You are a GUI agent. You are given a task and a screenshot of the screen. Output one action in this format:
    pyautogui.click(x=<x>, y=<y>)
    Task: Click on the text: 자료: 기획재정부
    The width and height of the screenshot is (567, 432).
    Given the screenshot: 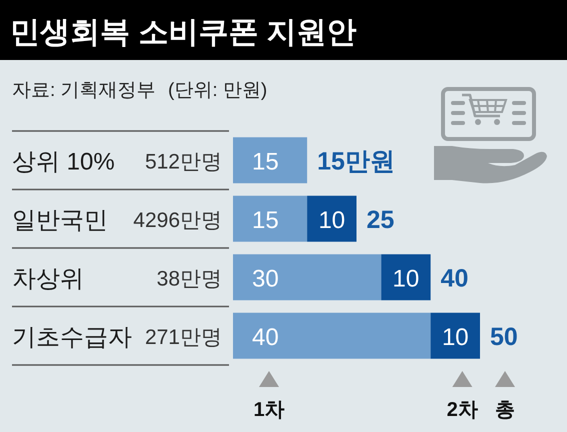 What is the action you would take?
    pyautogui.click(x=84, y=90)
    